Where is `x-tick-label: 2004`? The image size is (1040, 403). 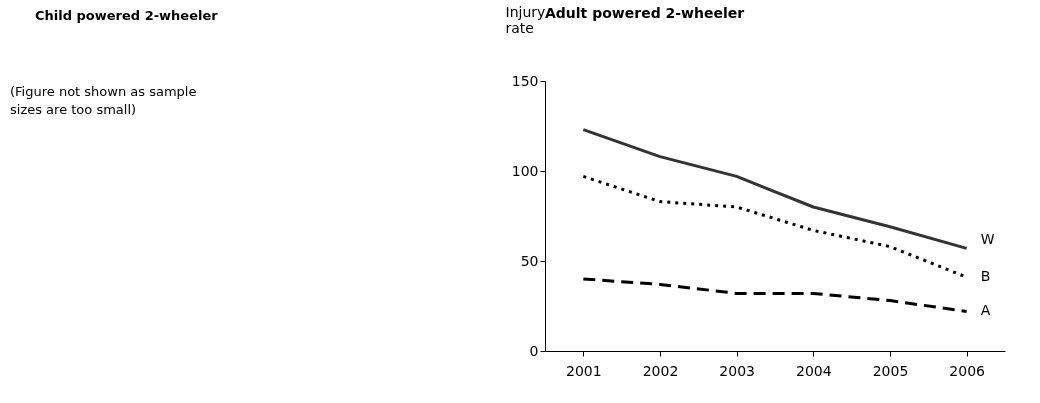 x-tick-label: 2004 is located at coordinates (814, 370).